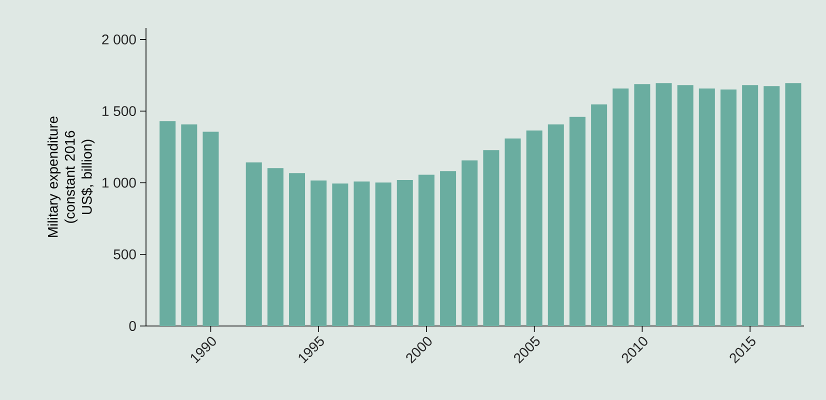 The height and width of the screenshot is (400, 826). I want to click on y-axis-title: Military expenditure (constant 2016 US$, billion), so click(71, 176).